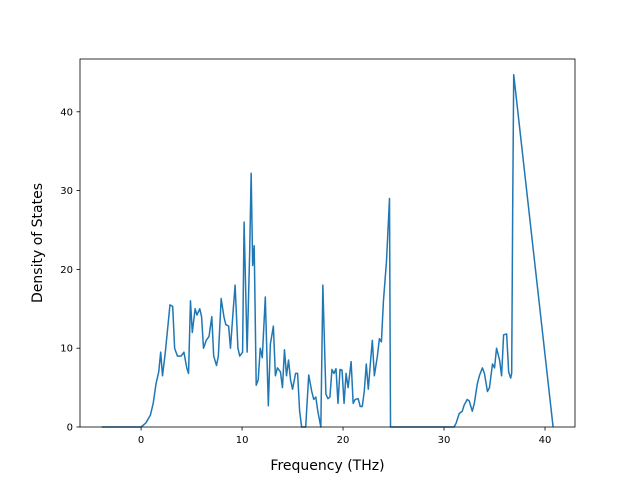 The width and height of the screenshot is (640, 480). I want to click on x-axis-title: Frequency (THz), so click(327, 466).